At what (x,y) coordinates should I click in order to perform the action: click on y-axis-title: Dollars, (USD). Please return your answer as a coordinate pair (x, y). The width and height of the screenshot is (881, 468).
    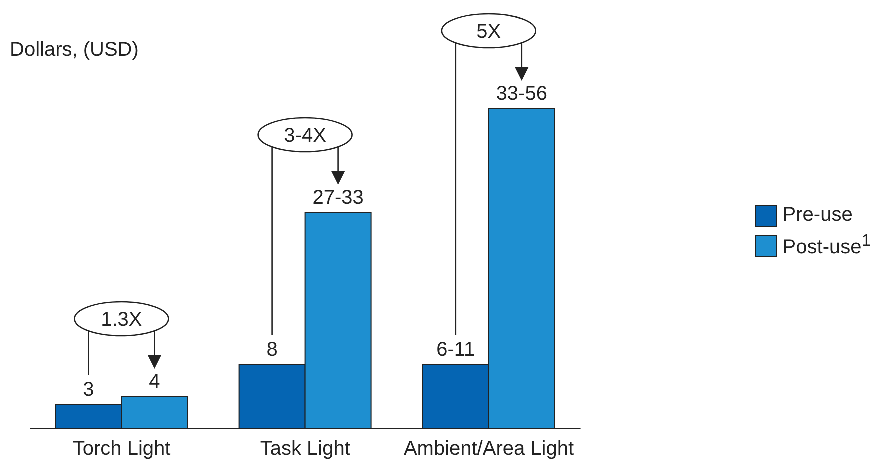
    Looking at the image, I should click on (74, 50).